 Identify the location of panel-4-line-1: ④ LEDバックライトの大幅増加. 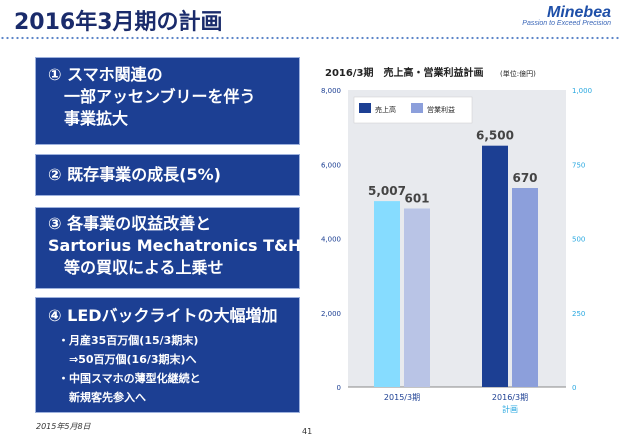
(163, 315).